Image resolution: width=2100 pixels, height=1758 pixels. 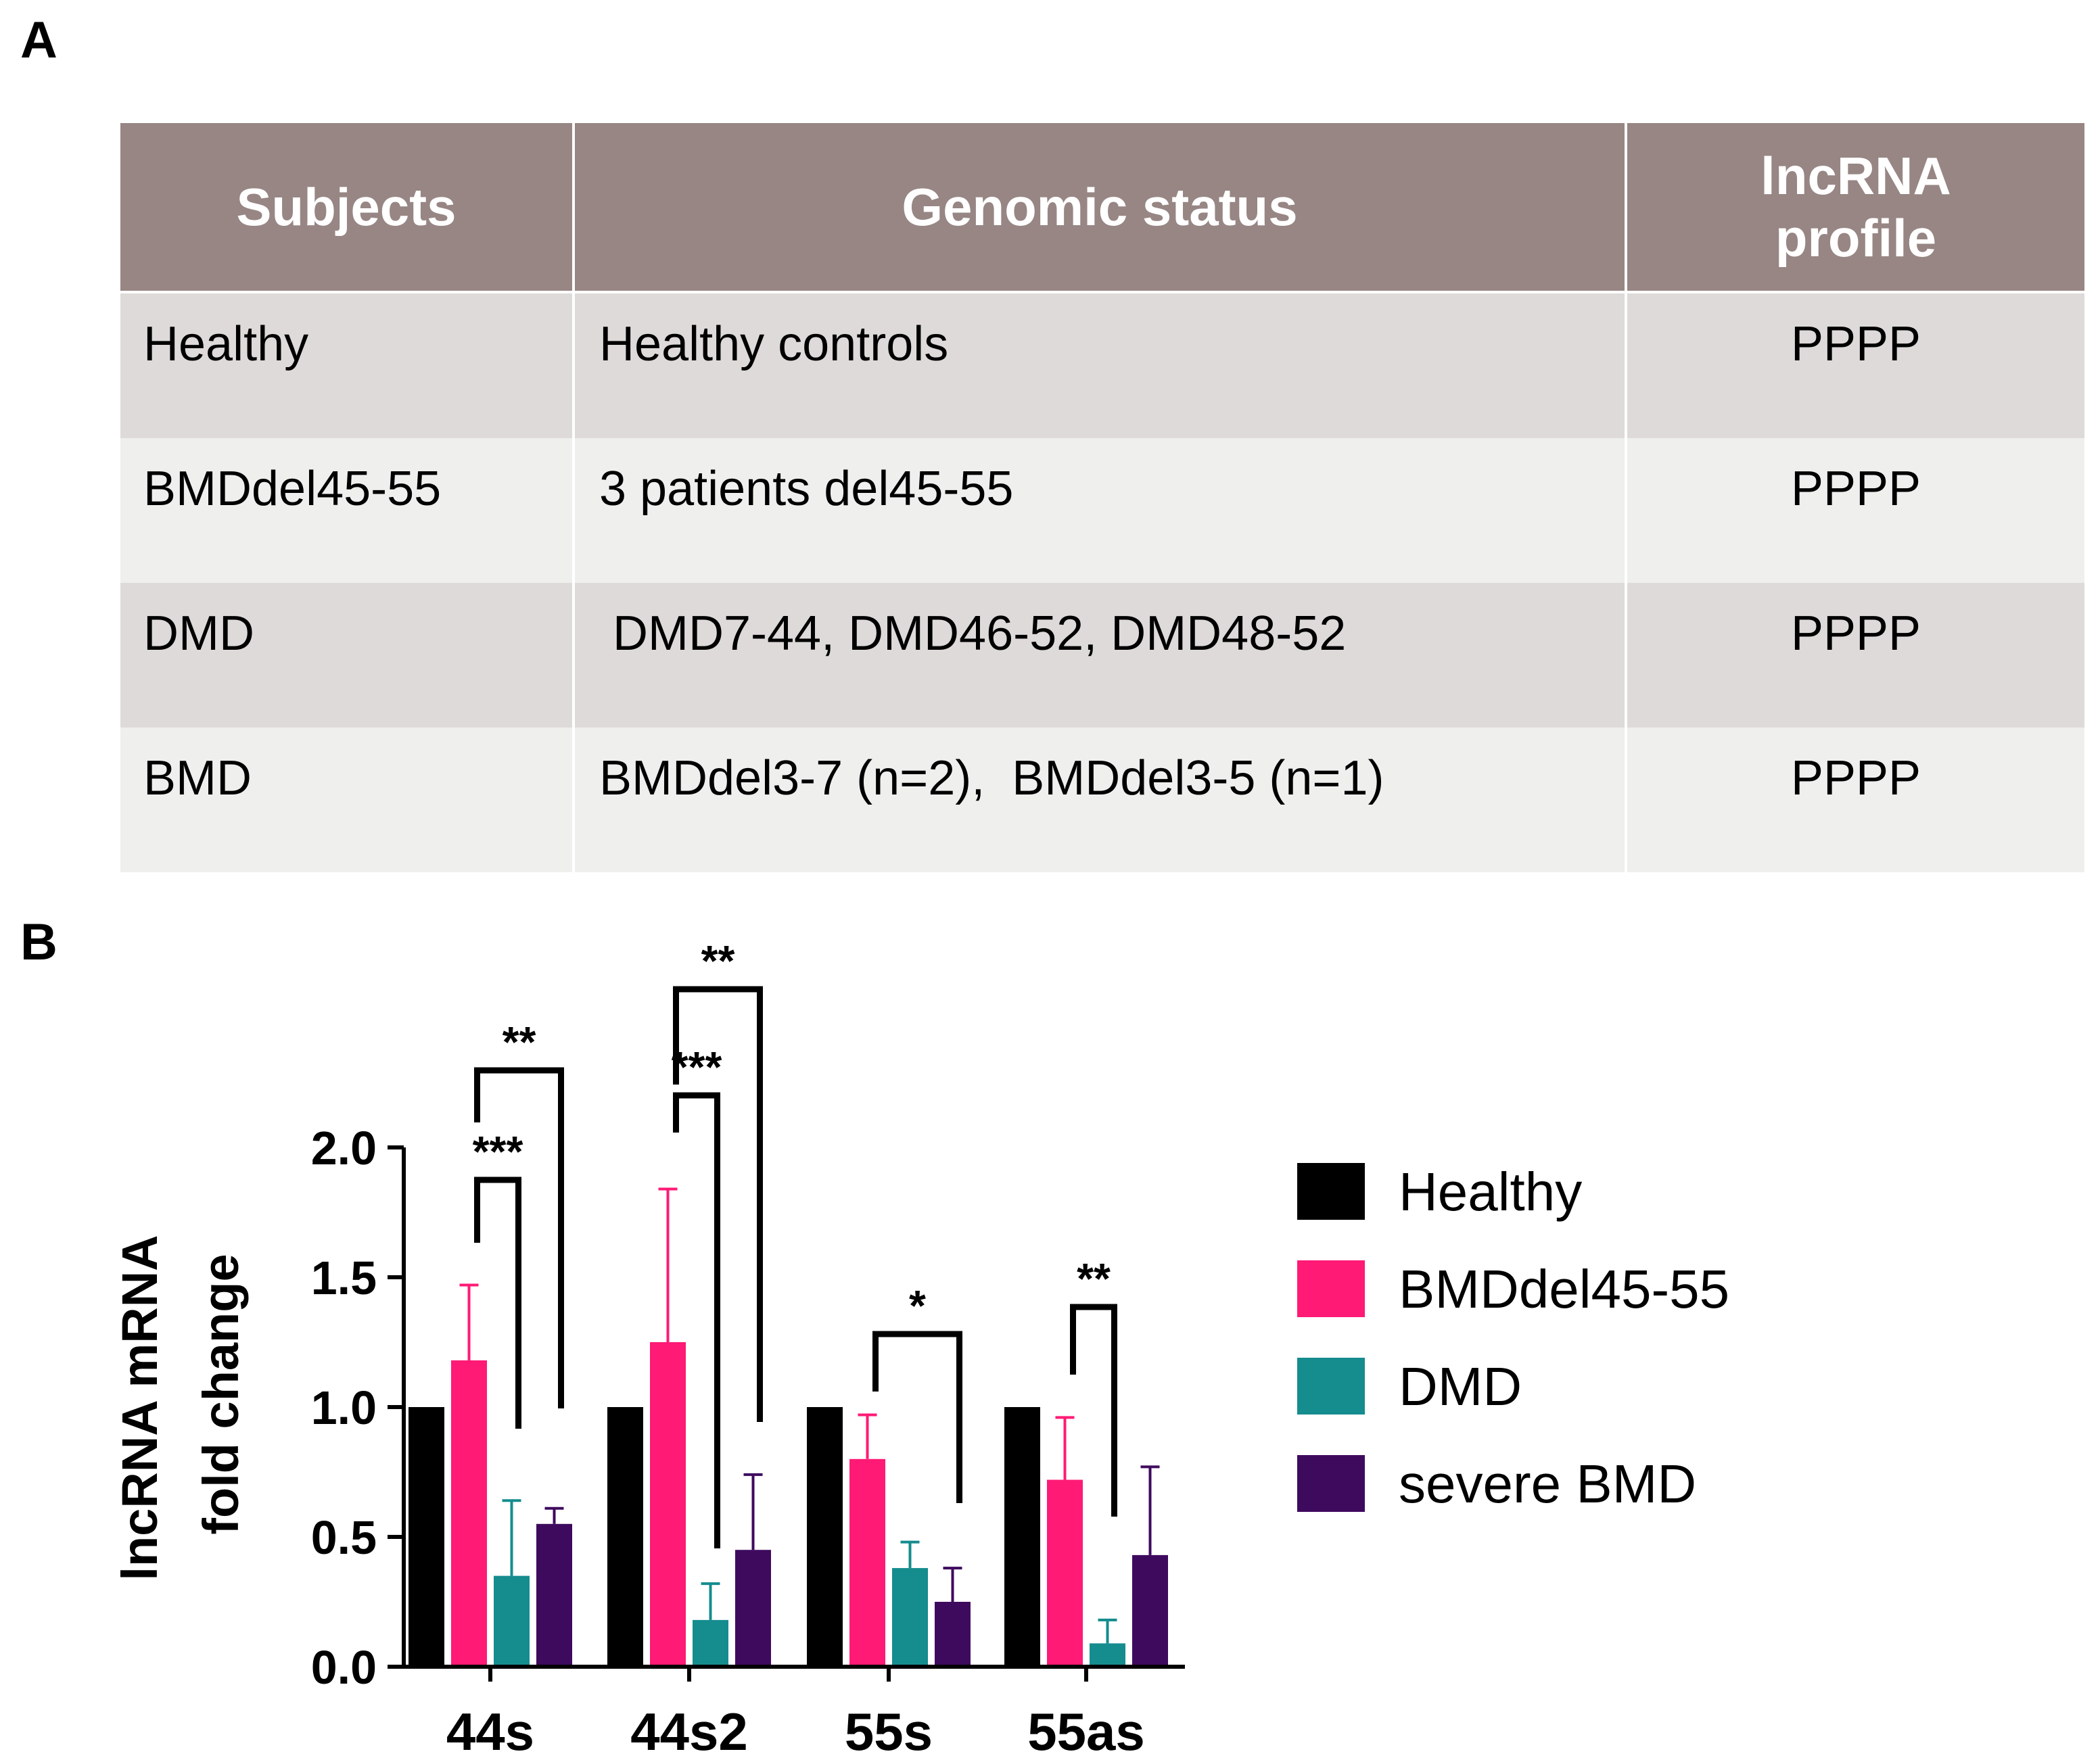 What do you see at coordinates (344, 1667) in the screenshot?
I see `y-tick-label: 0.0` at bounding box center [344, 1667].